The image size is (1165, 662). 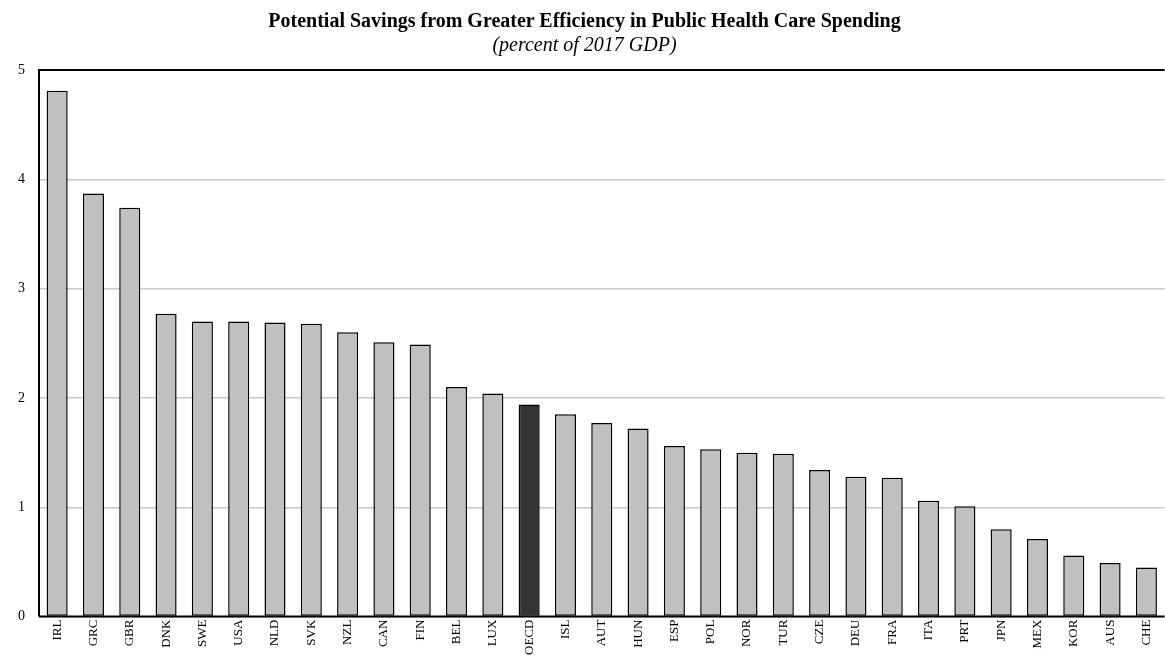 What do you see at coordinates (21, 178) in the screenshot?
I see `y-tick-label: 4` at bounding box center [21, 178].